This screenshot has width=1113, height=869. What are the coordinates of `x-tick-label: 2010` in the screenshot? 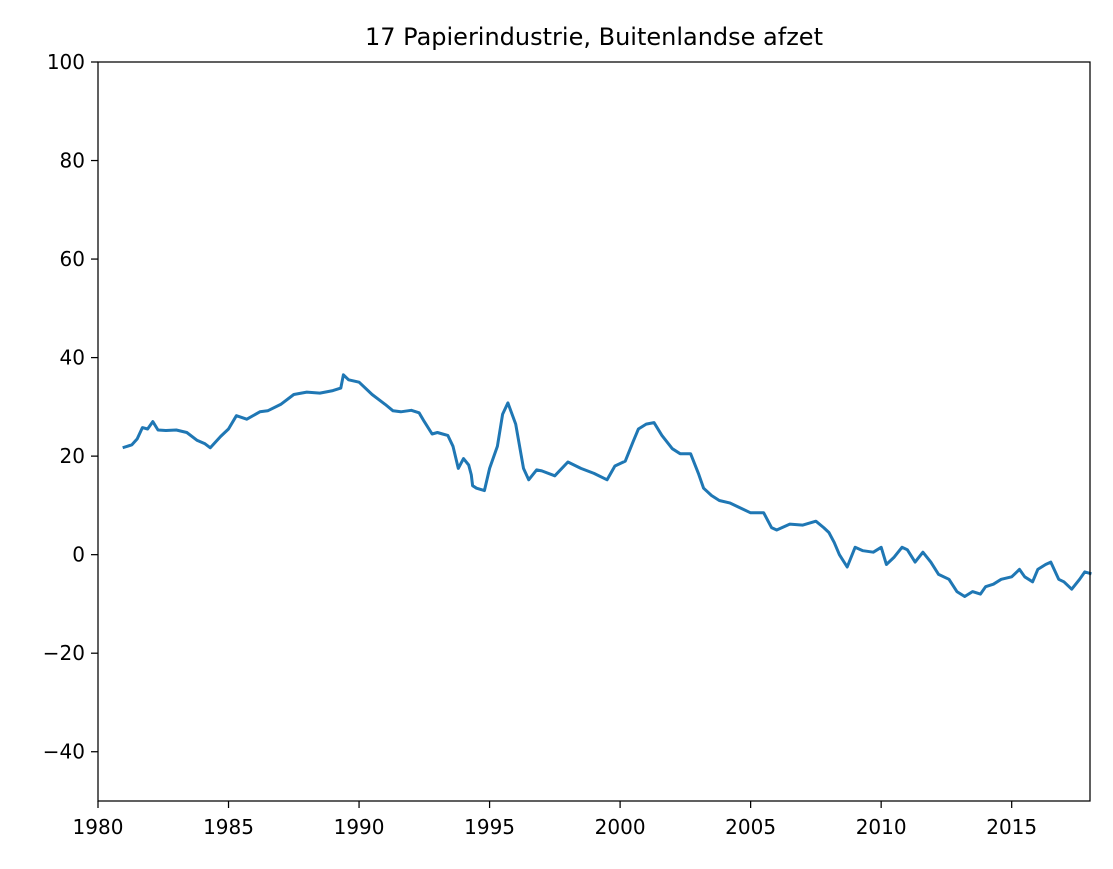 It's located at (881, 827).